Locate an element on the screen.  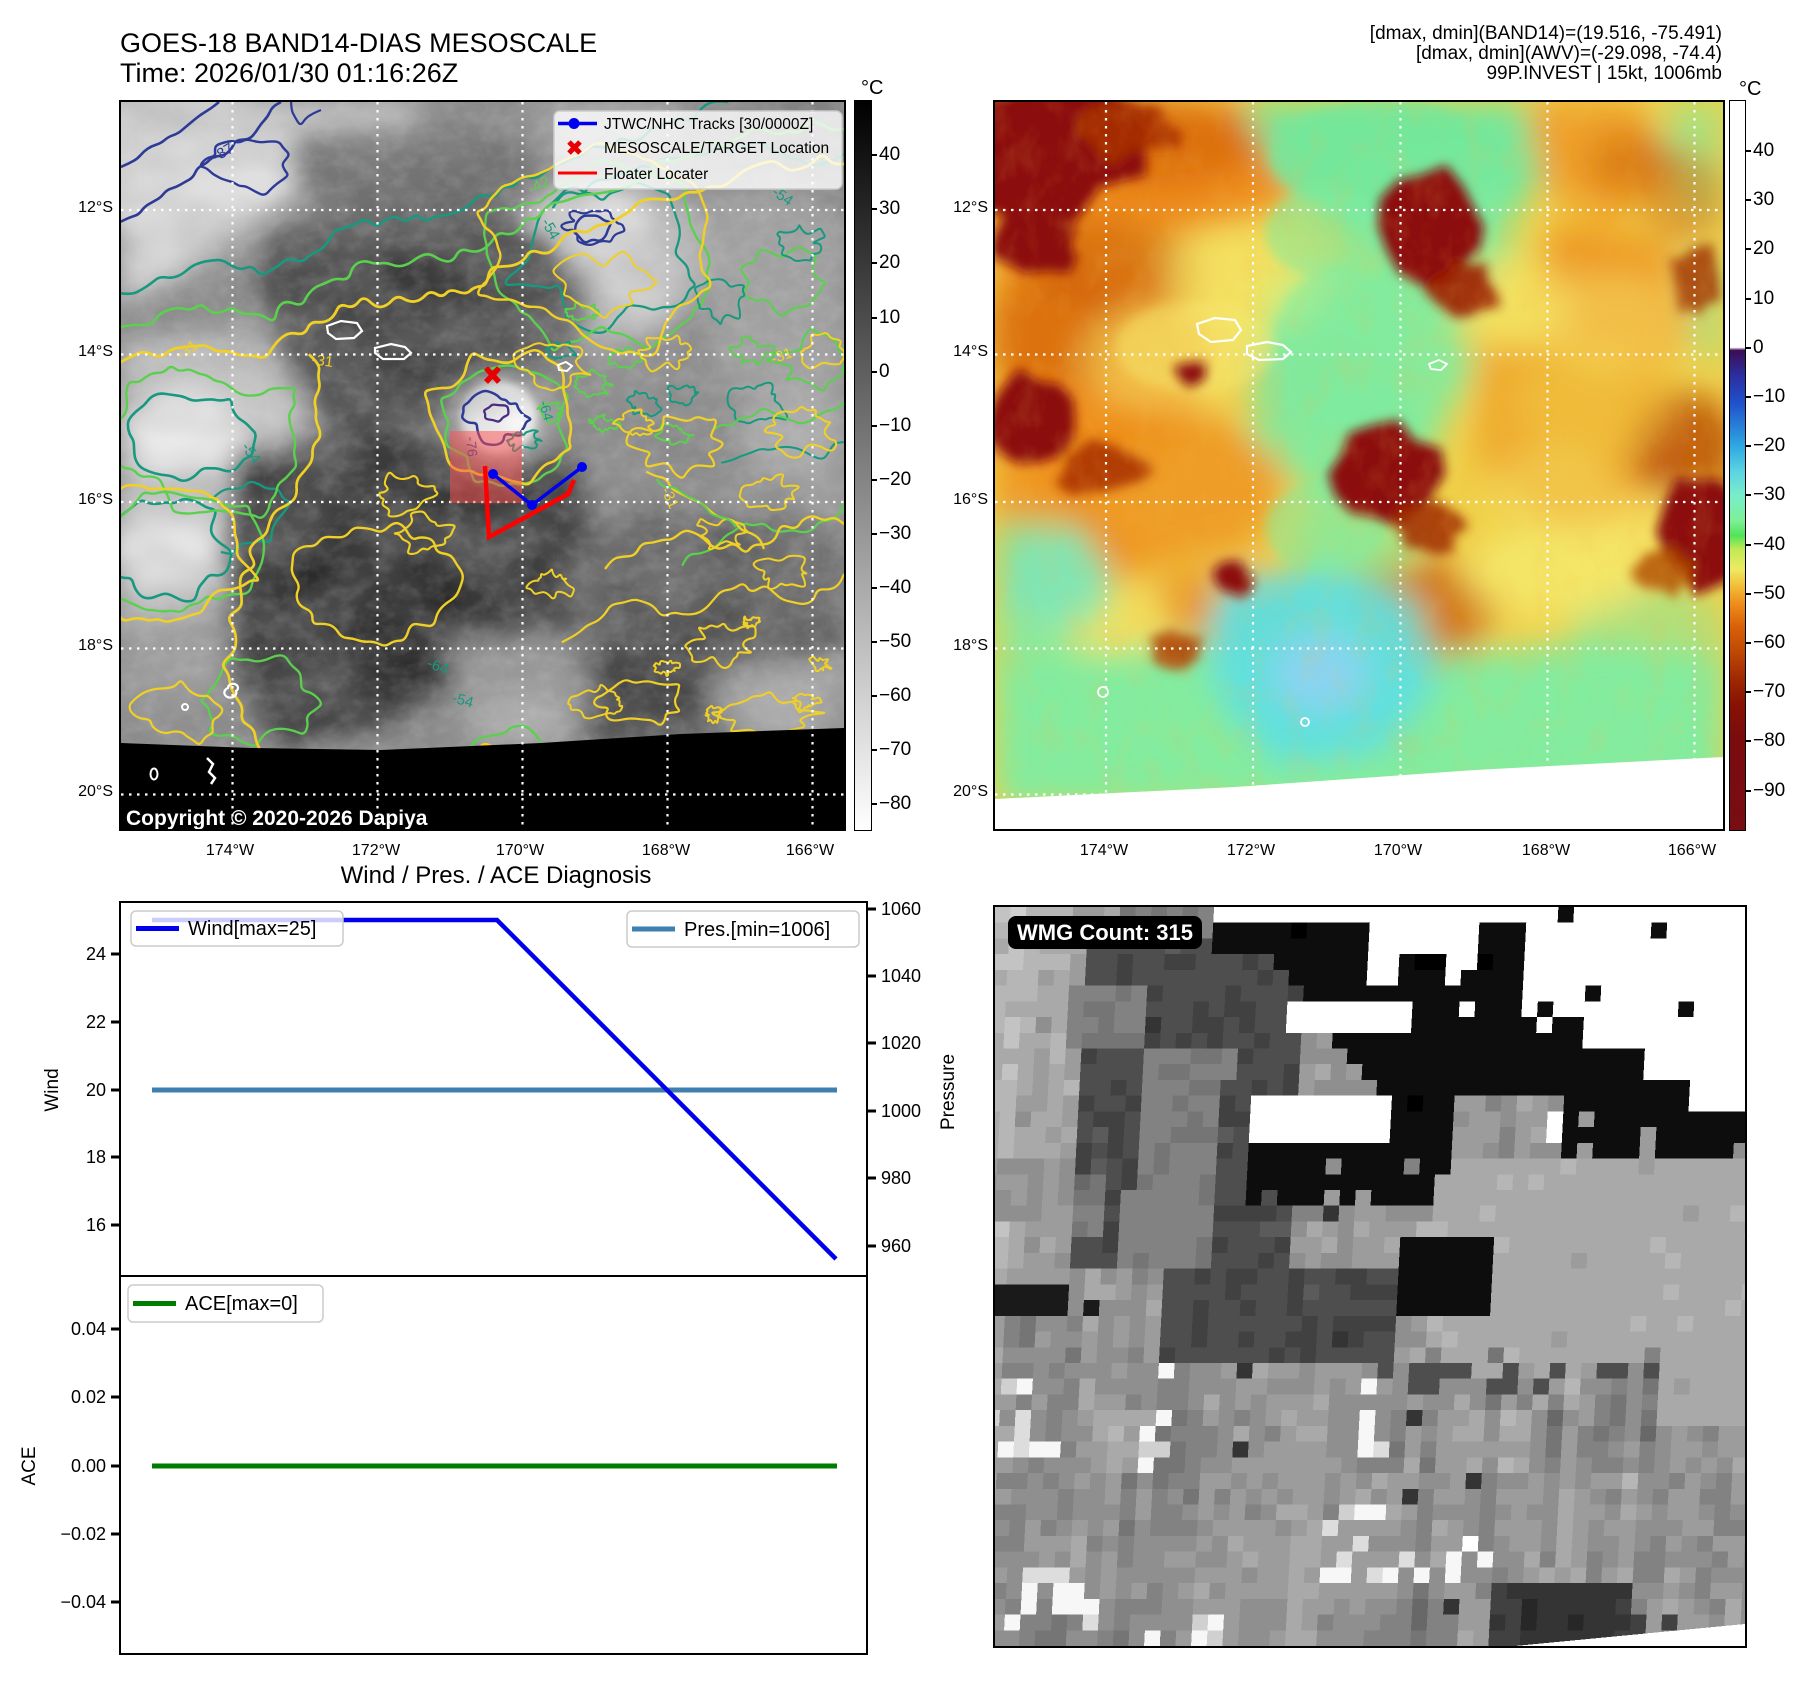
svg-text: Floater Locater is located at coordinates (656, 174).